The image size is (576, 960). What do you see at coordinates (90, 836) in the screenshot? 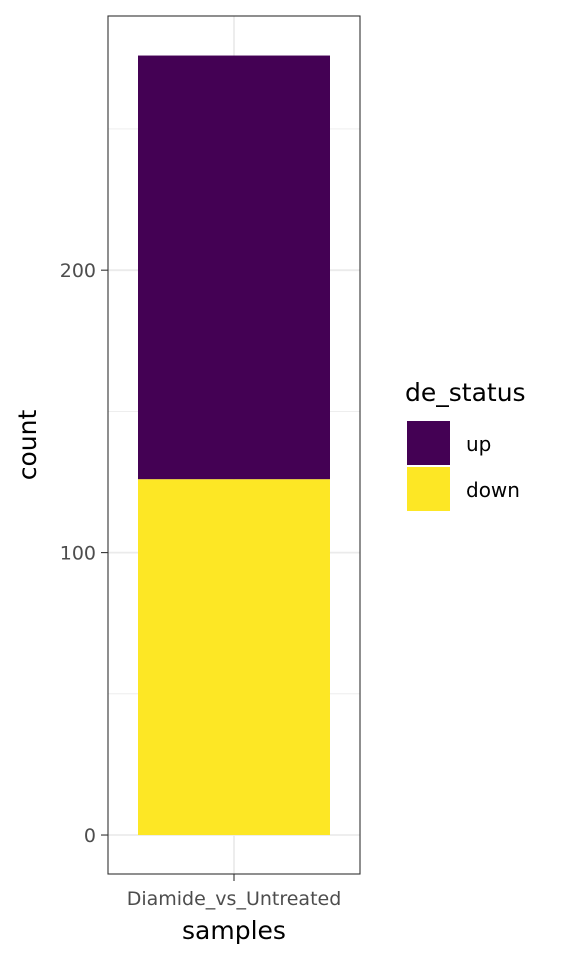
I see `y-tick-label: 0` at bounding box center [90, 836].